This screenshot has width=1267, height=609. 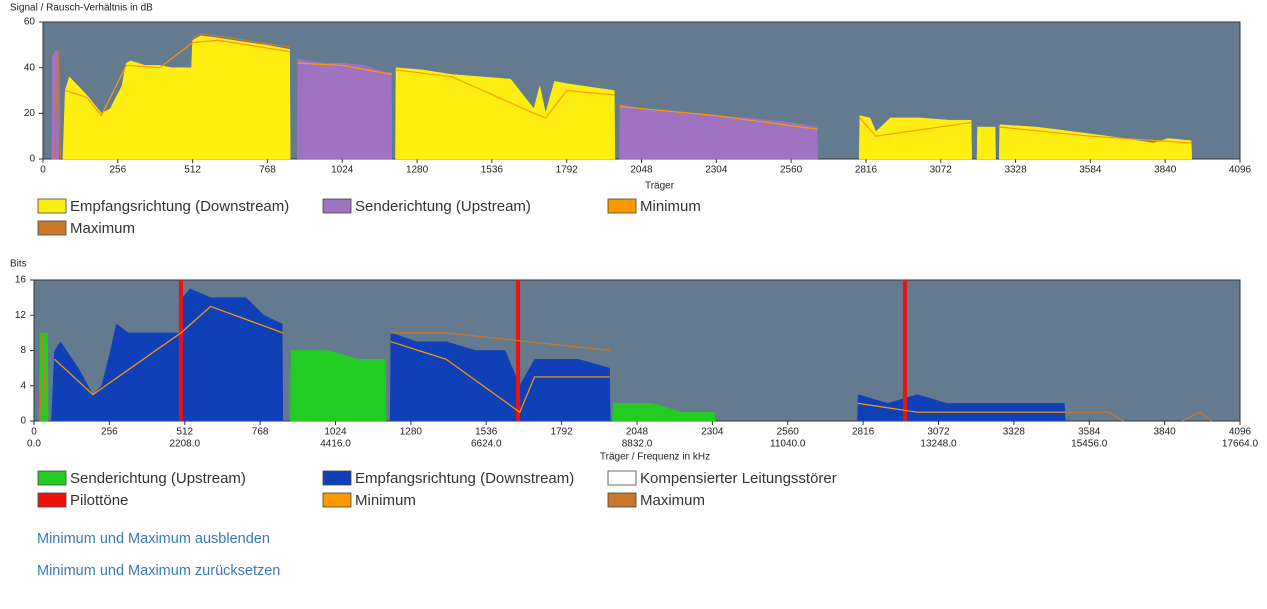 What do you see at coordinates (23, 350) in the screenshot?
I see `y-tick-label: 8` at bounding box center [23, 350].